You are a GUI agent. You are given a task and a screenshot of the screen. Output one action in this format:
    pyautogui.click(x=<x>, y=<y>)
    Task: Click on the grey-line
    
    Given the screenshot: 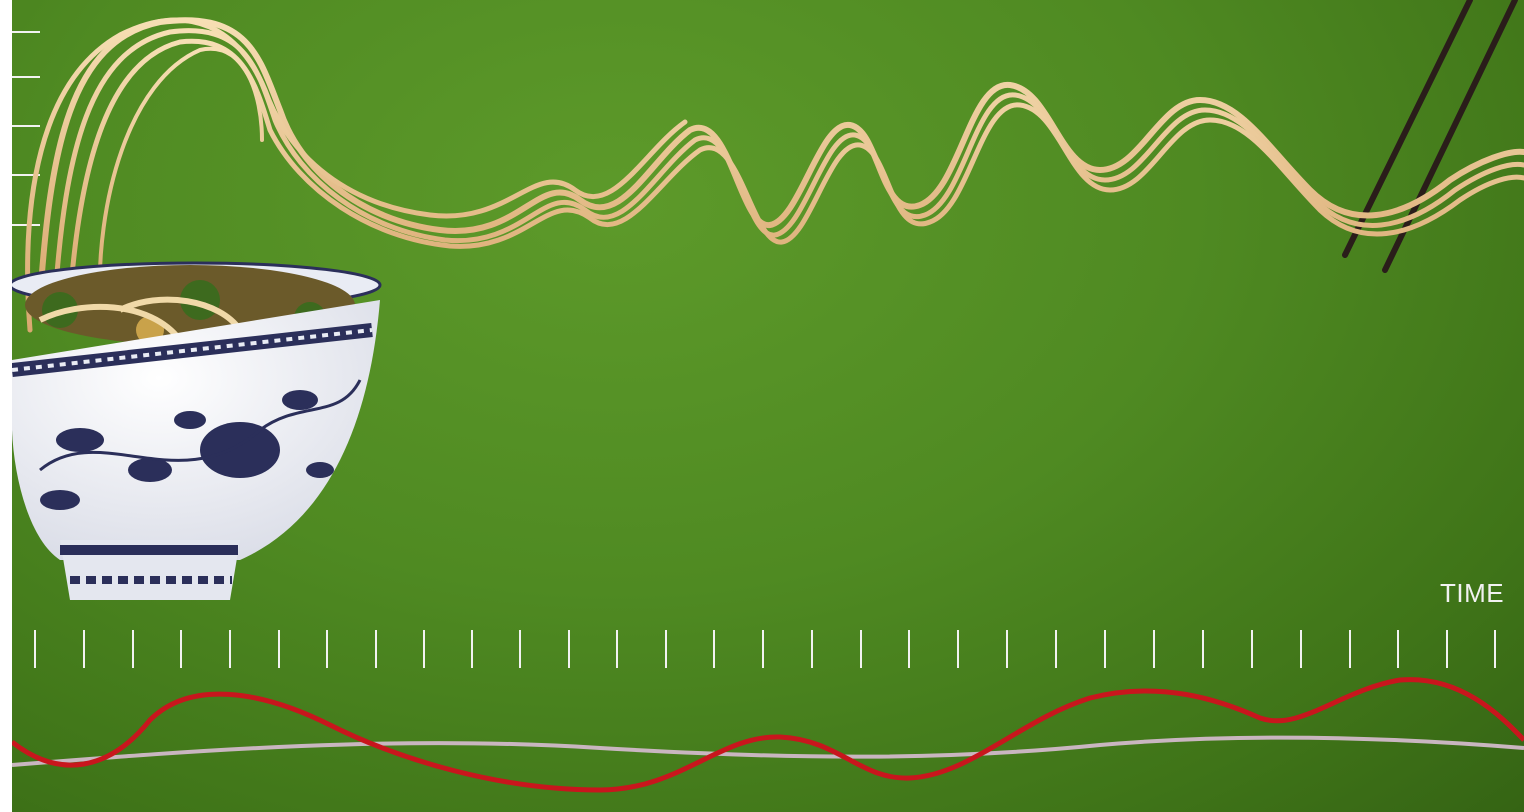 What is the action you would take?
    pyautogui.click(x=768, y=751)
    